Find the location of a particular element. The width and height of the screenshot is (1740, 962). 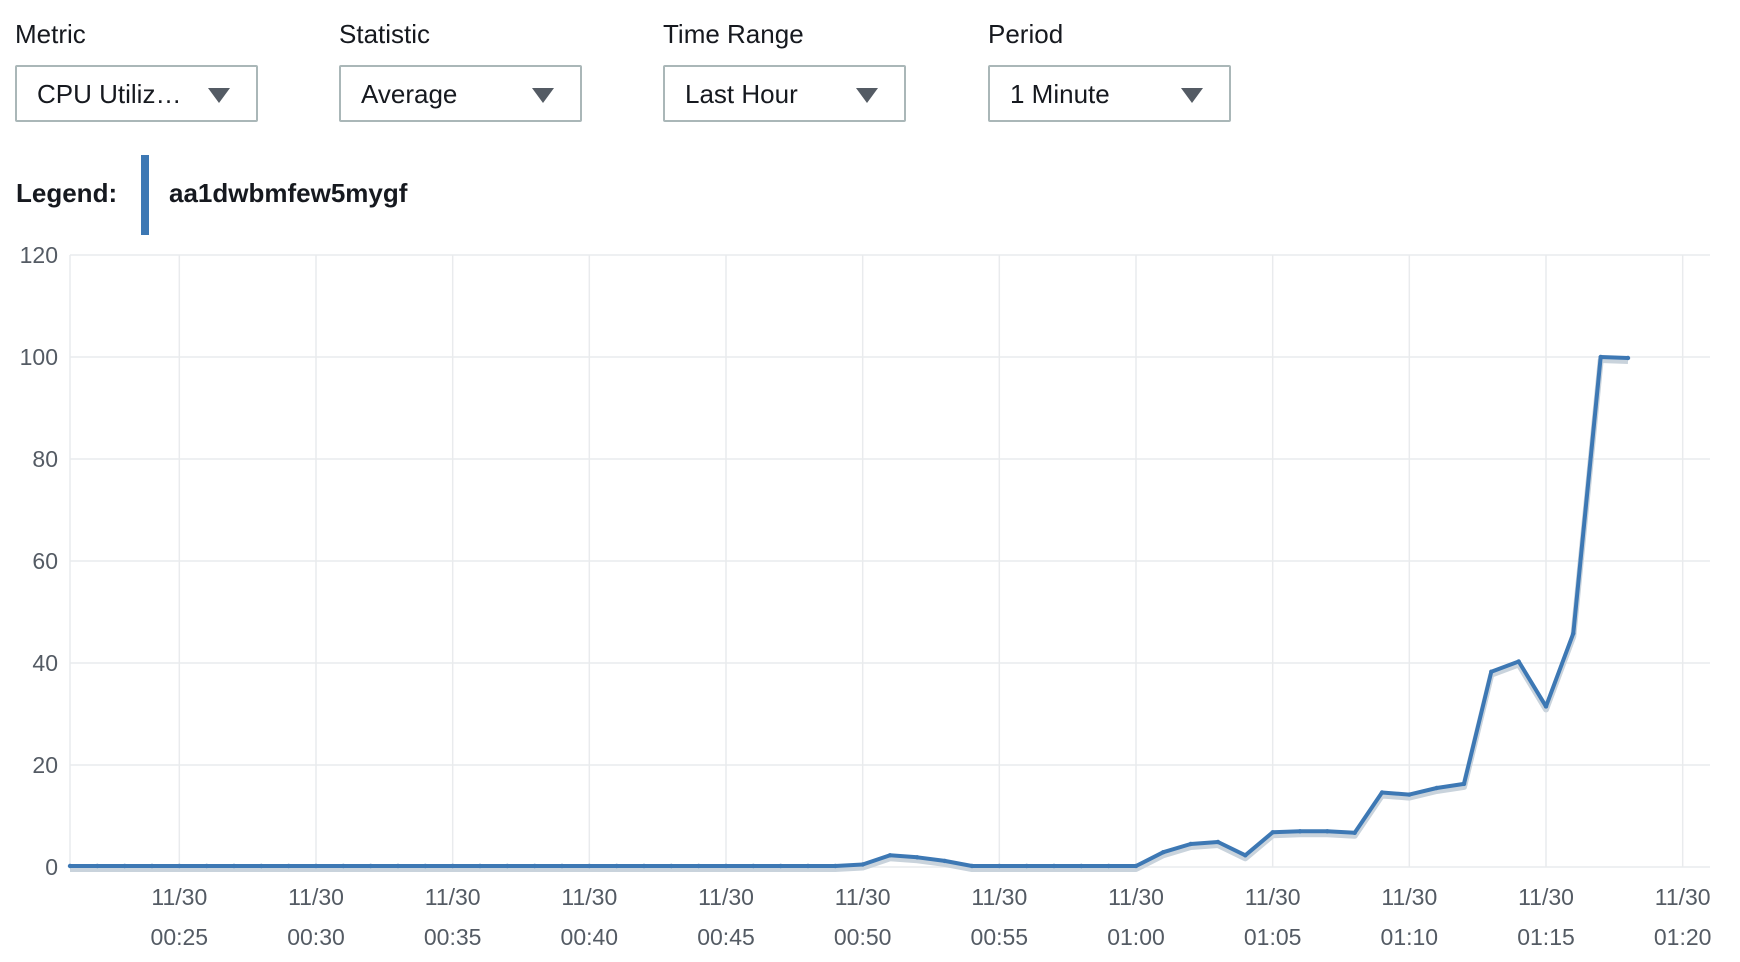

metric-label: Metric is located at coordinates (50, 34).